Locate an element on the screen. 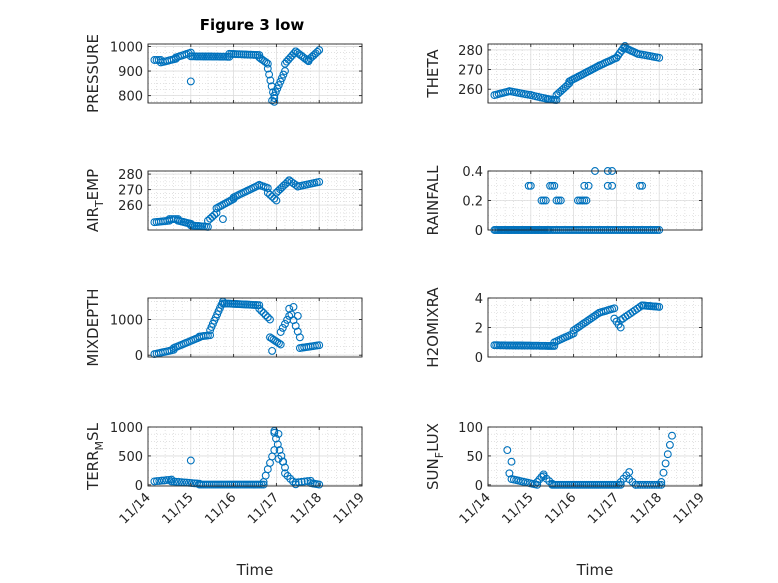 This screenshot has width=778, height=583. subplot-4: 0 0.2 0.4 RAINFALL is located at coordinates (563, 202).